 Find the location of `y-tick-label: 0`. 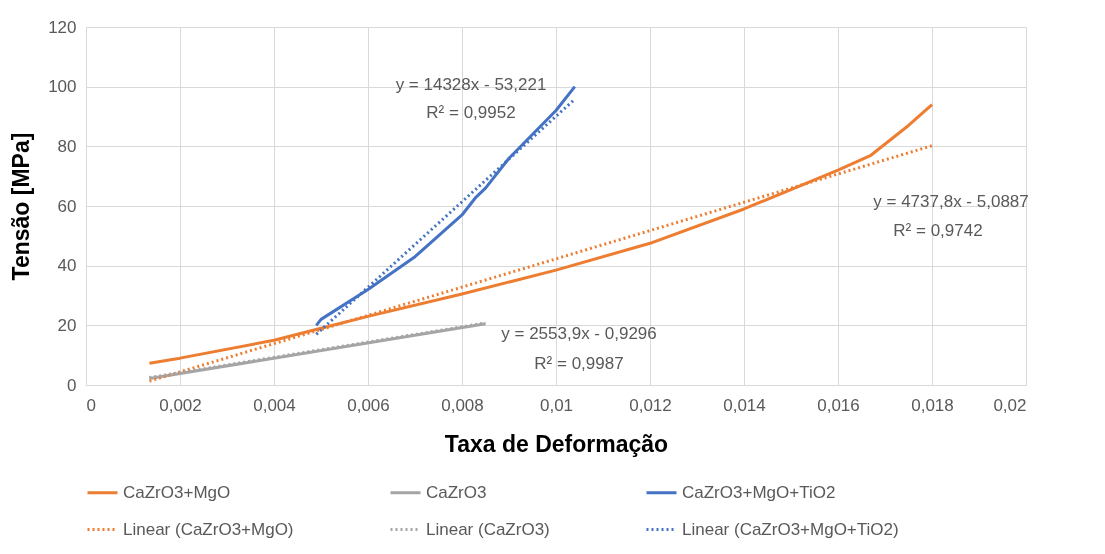

y-tick-label: 0 is located at coordinates (72, 385).